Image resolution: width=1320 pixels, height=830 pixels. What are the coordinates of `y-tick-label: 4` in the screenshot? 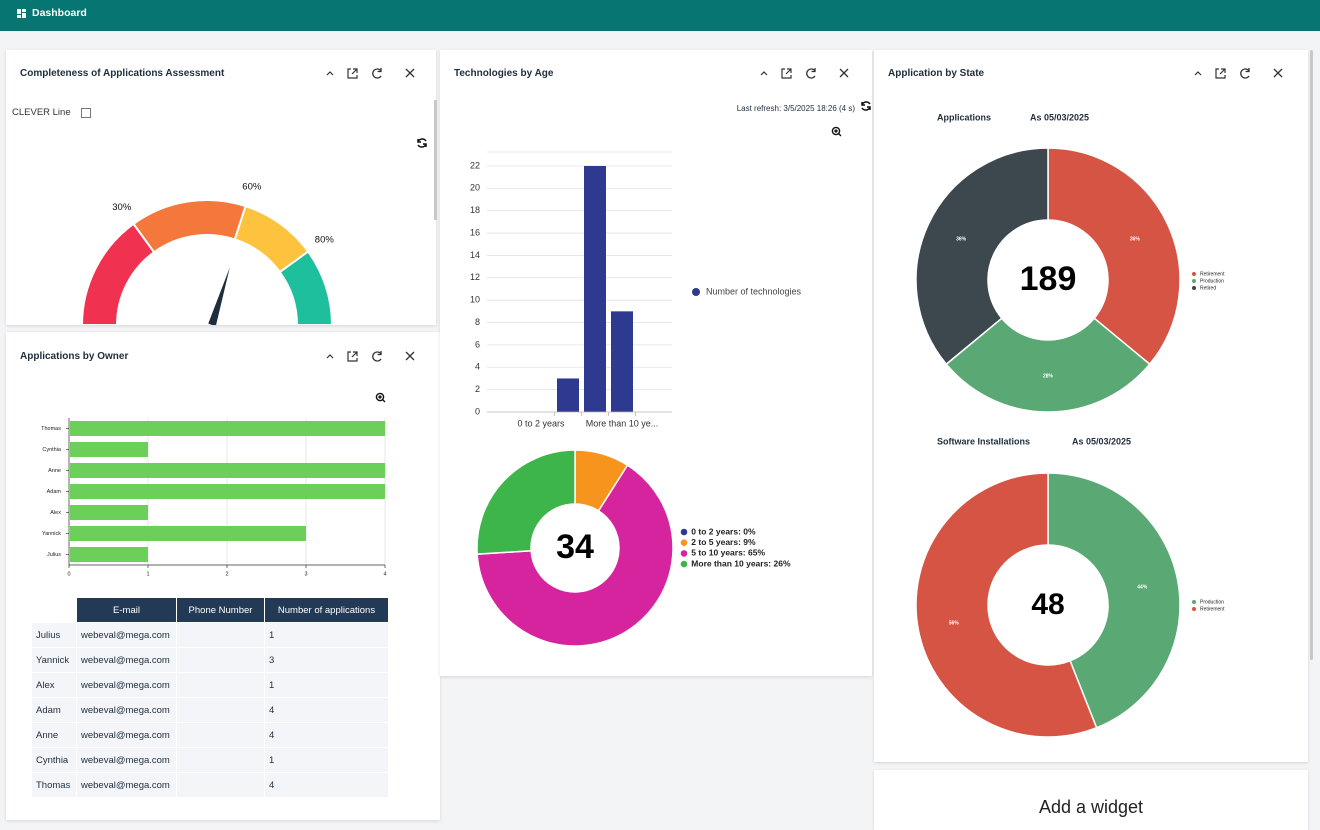 It's located at (477, 367).